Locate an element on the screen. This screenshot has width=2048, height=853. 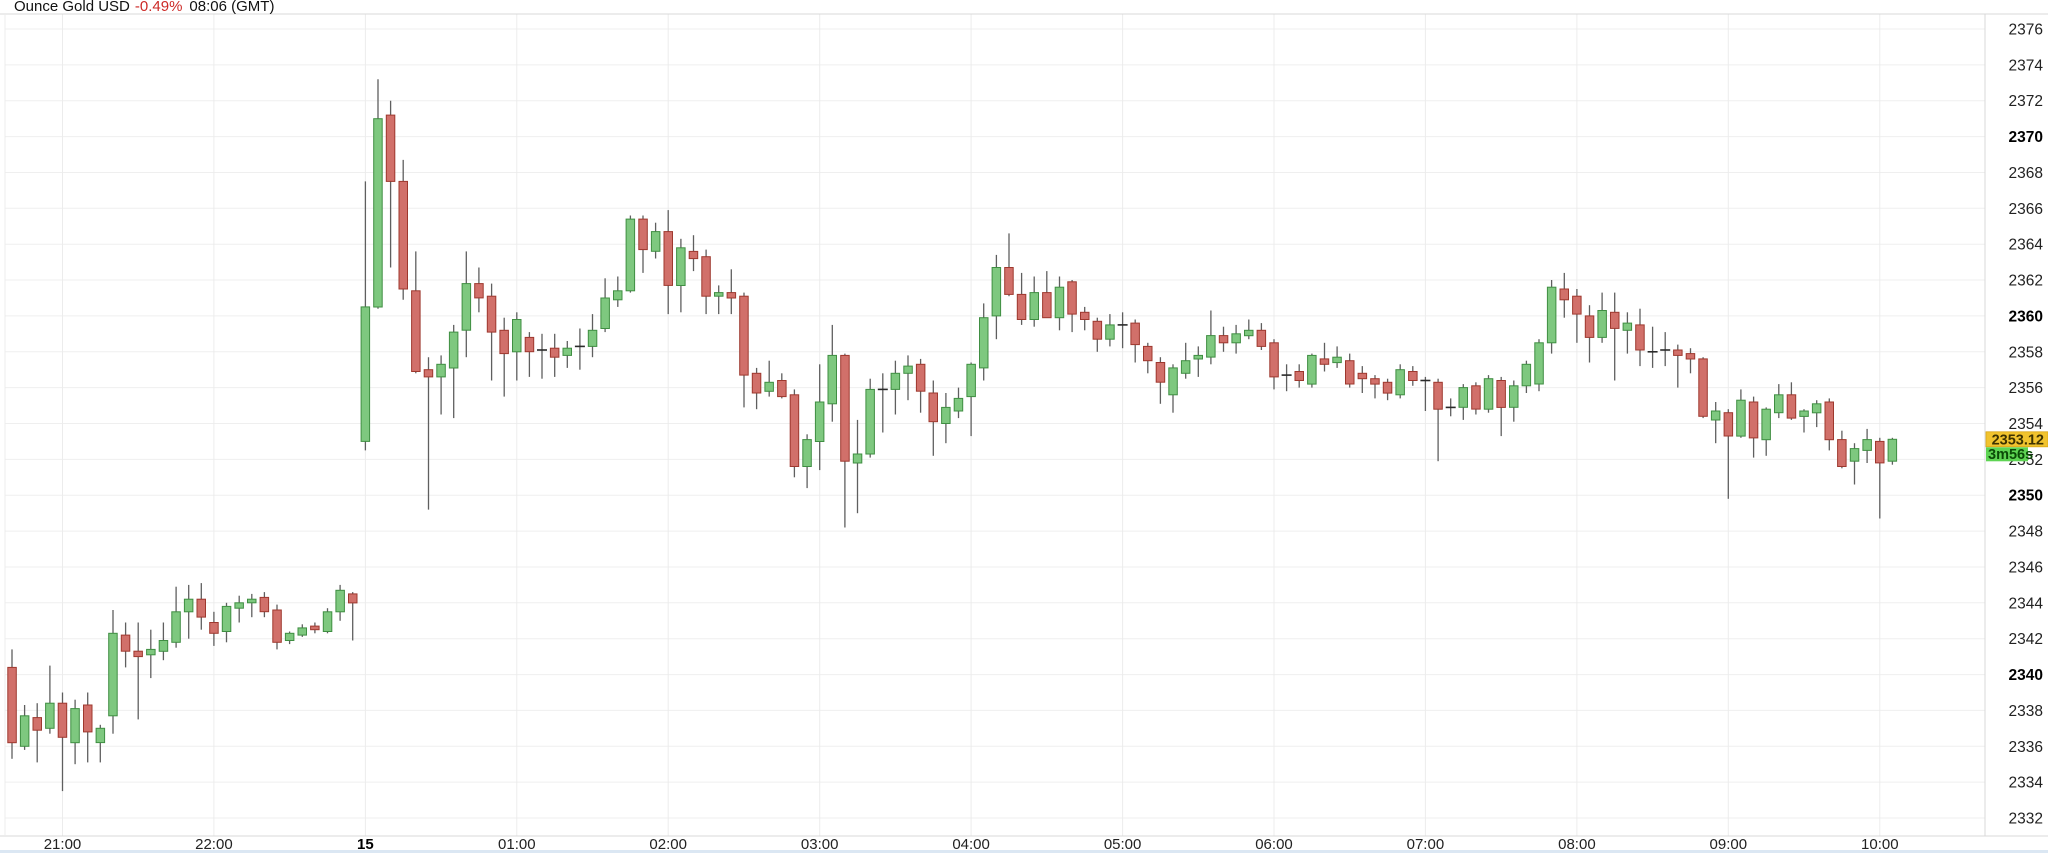
candle-02:10 is located at coordinates (693, 253).